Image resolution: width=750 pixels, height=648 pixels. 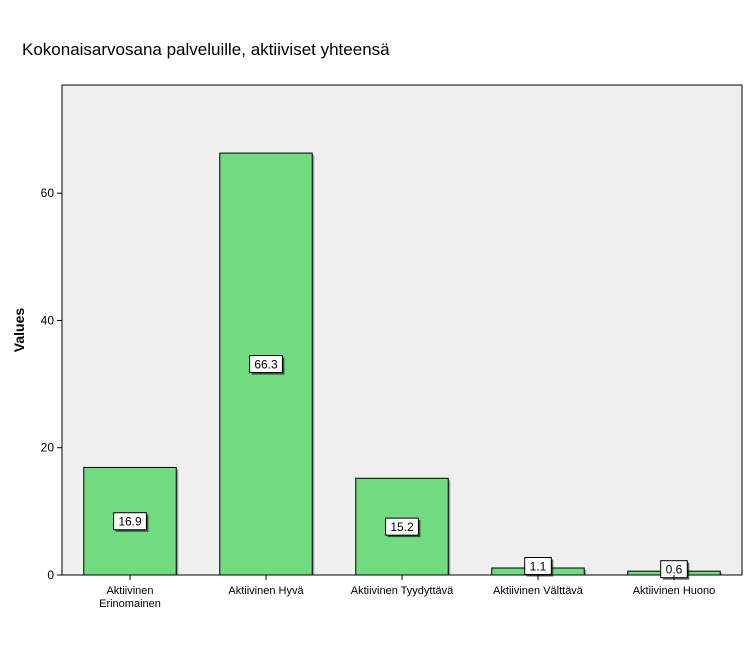 I want to click on x-tick-label: Aktiivinen Tyydyttävä, so click(x=402, y=591).